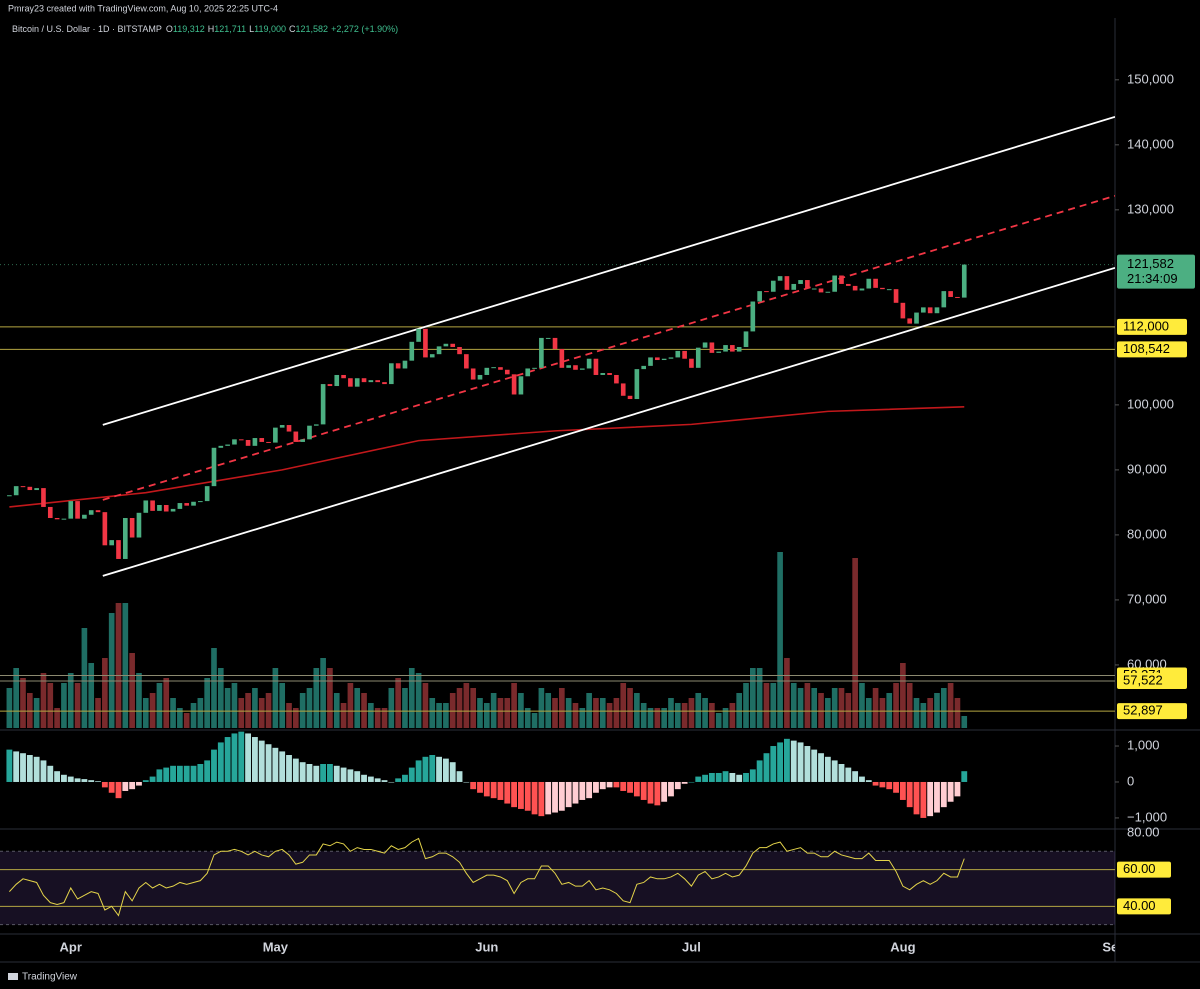  What do you see at coordinates (1150, 263) in the screenshot?
I see `last-price-label: 121,582` at bounding box center [1150, 263].